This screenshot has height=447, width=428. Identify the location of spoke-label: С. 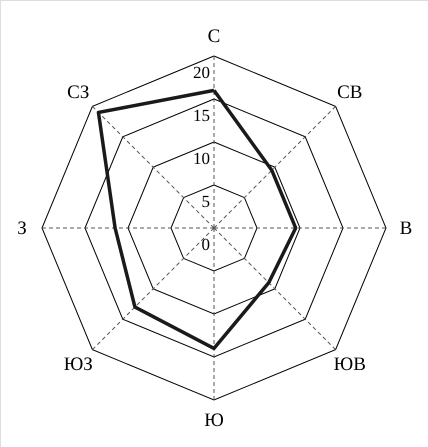
(214, 36).